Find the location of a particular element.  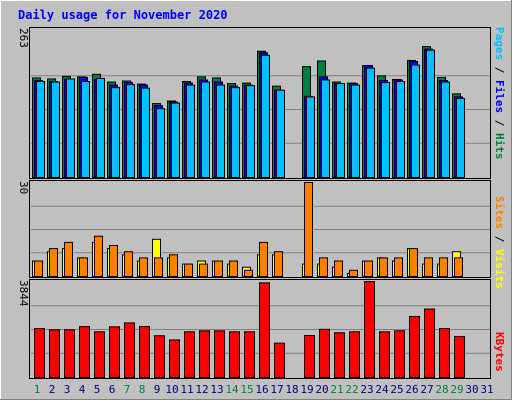

hits-ymax-label: 263 is located at coordinates (23, 38).